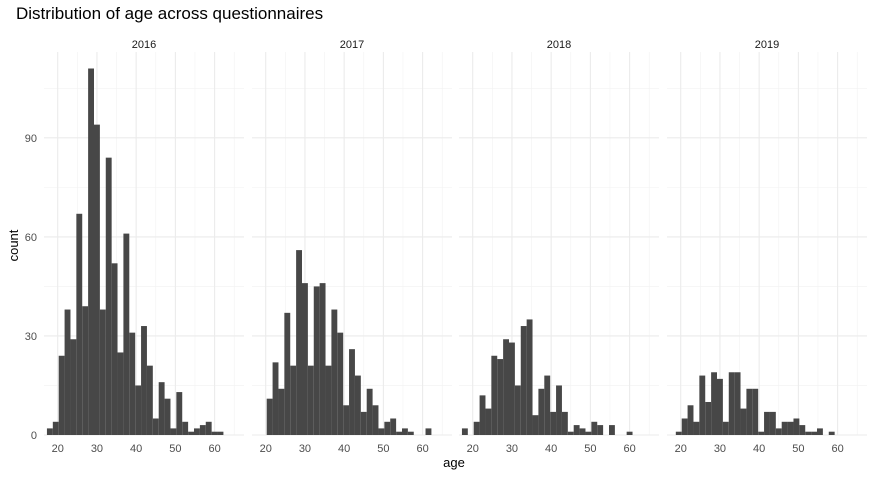 This screenshot has height=477, width=874. What do you see at coordinates (34, 436) in the screenshot?
I see `y-tick-label: 0` at bounding box center [34, 436].